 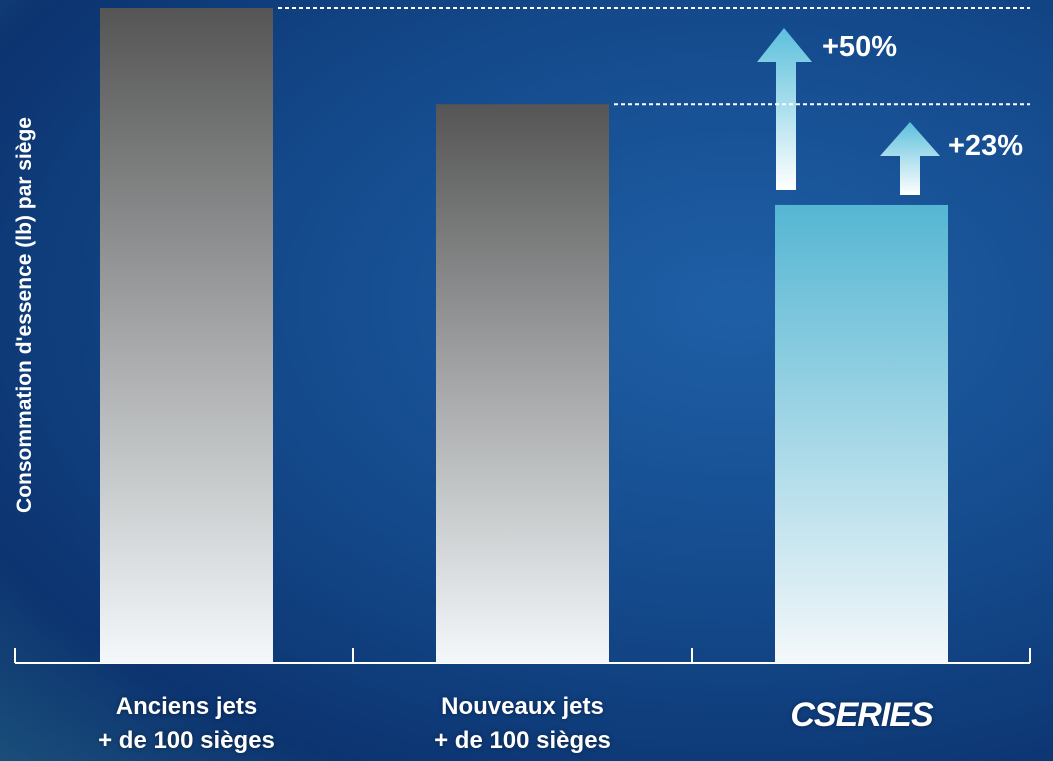 I want to click on annotation: +50%, so click(x=859, y=47).